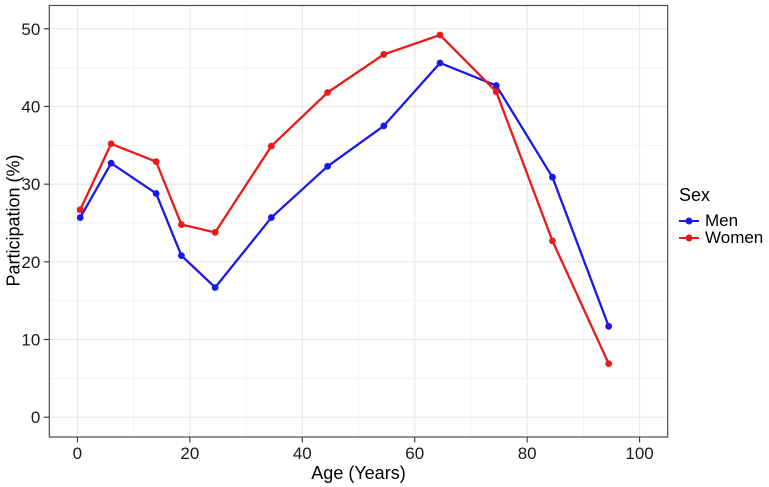 The height and width of the screenshot is (487, 769). What do you see at coordinates (30, 262) in the screenshot?
I see `y-tick-label: 20` at bounding box center [30, 262].